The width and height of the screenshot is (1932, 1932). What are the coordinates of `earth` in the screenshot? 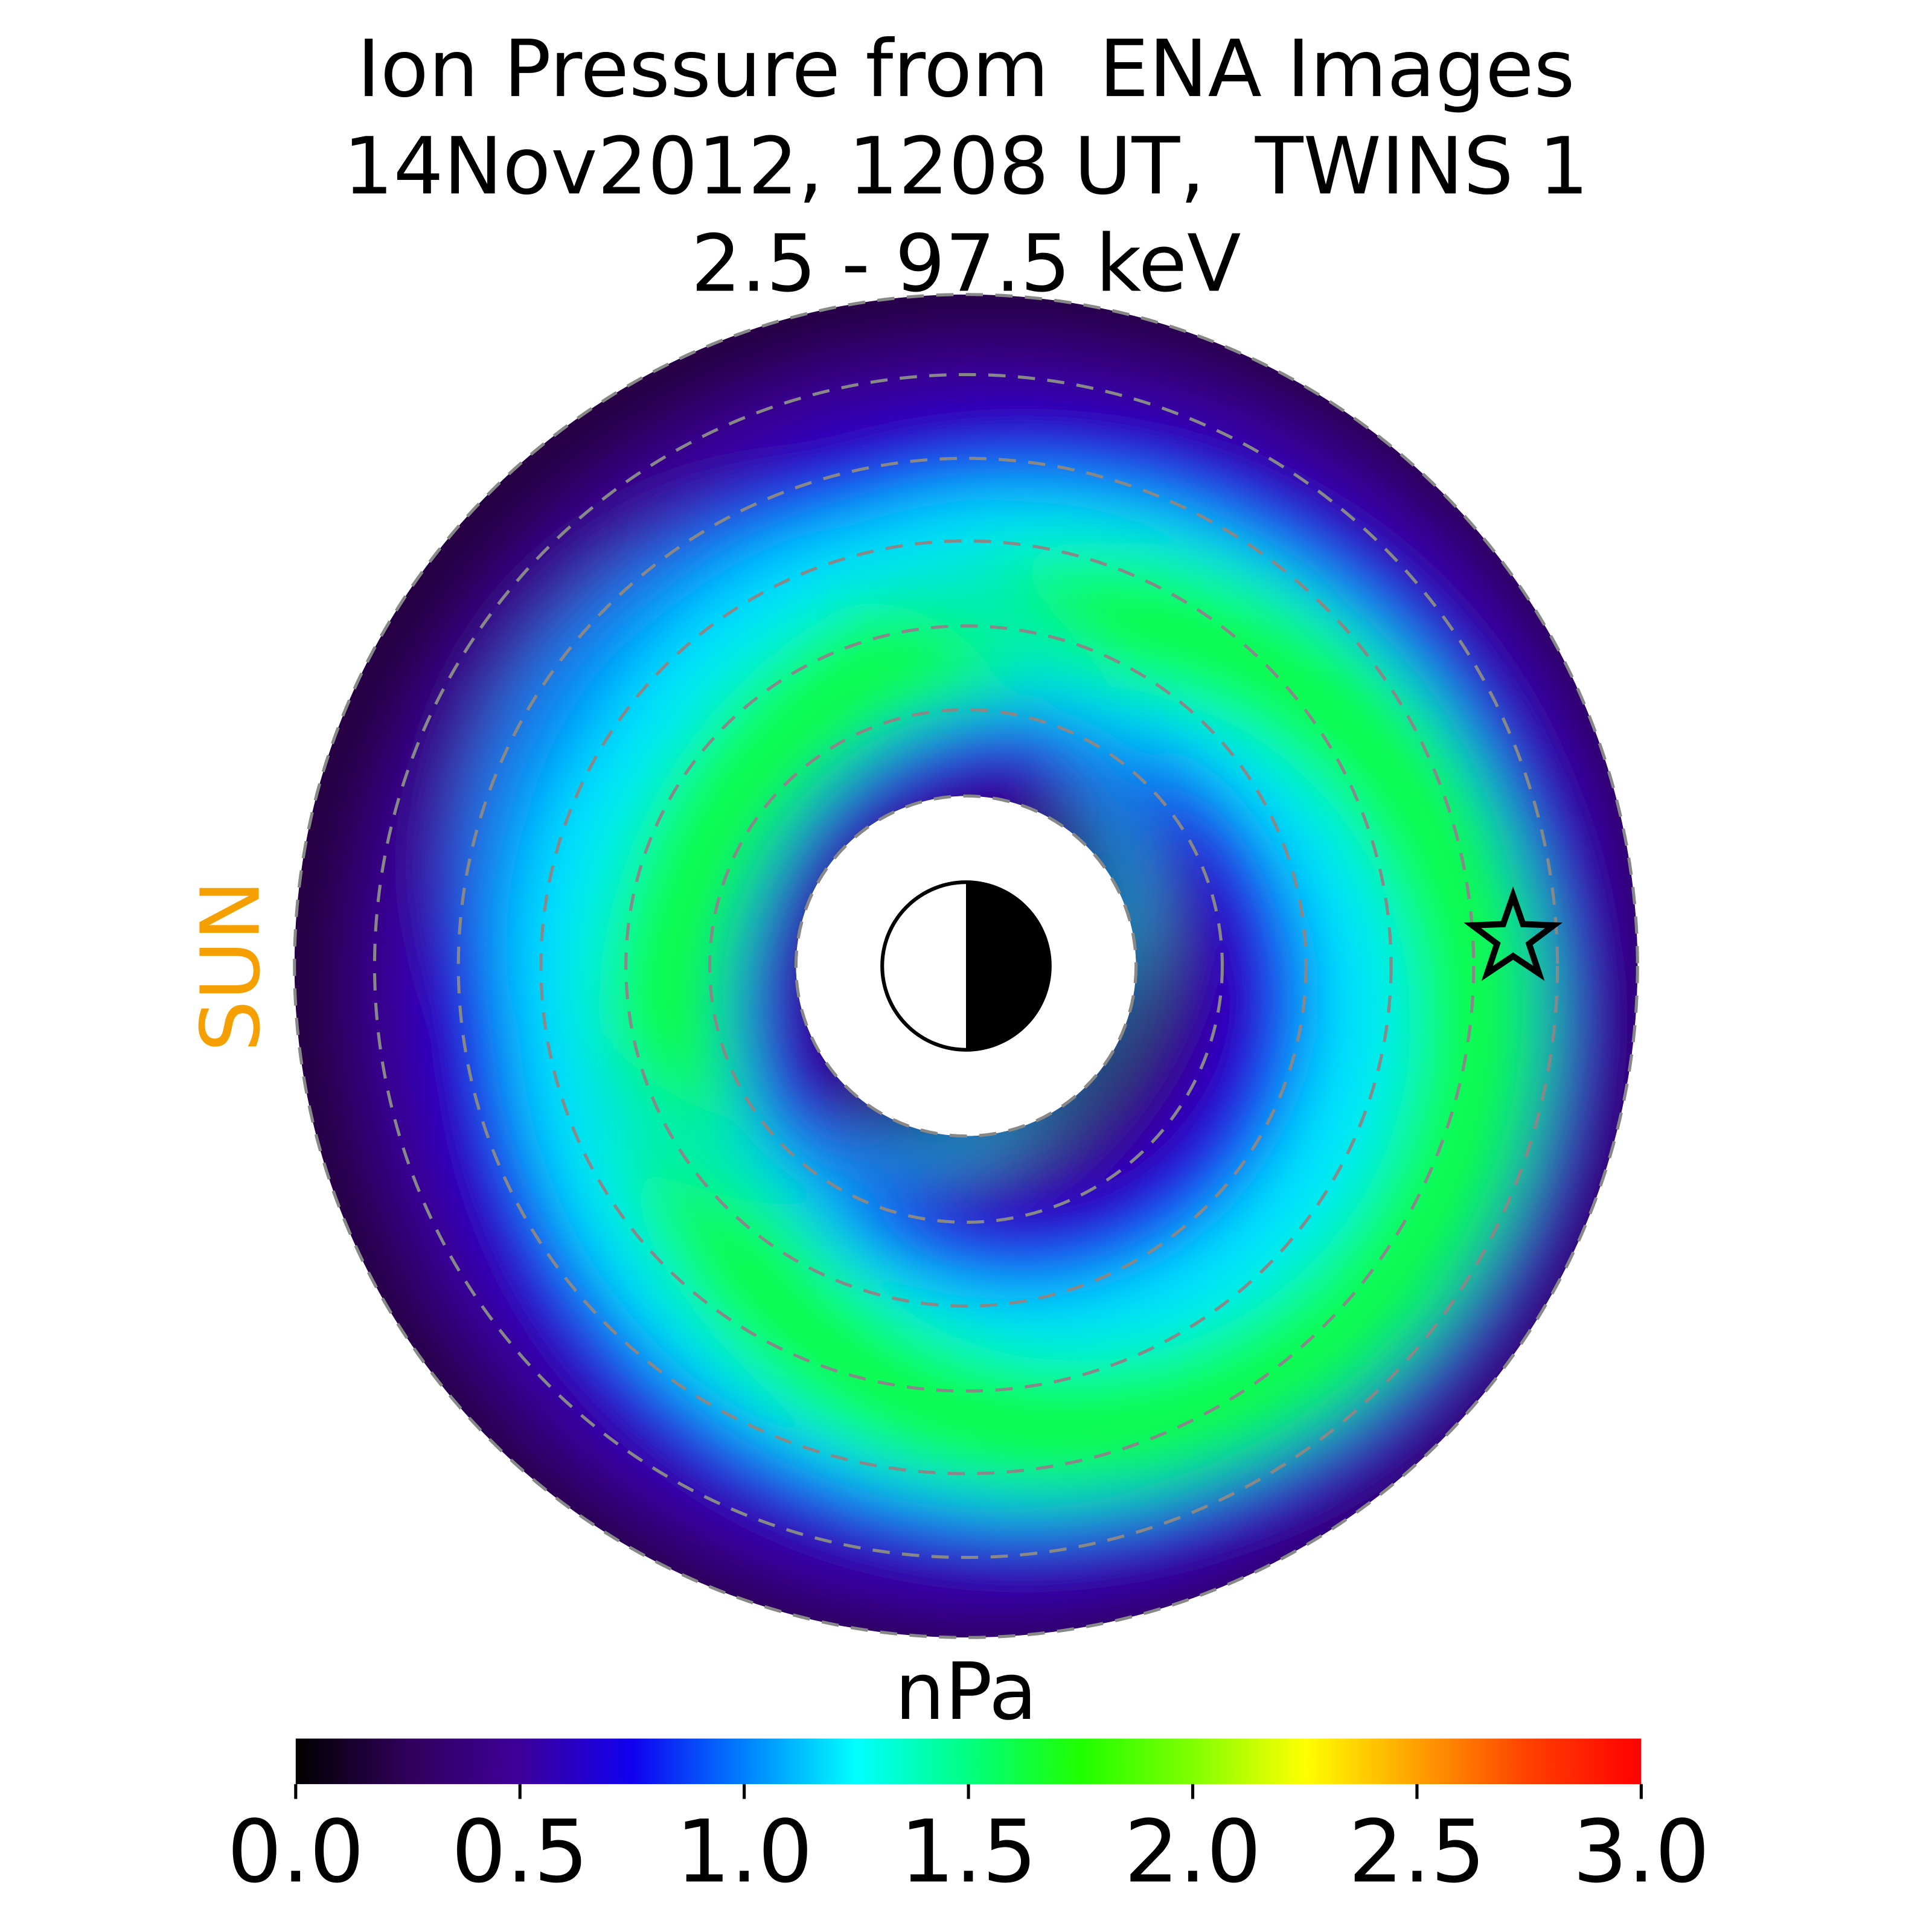 It's located at (966, 966).